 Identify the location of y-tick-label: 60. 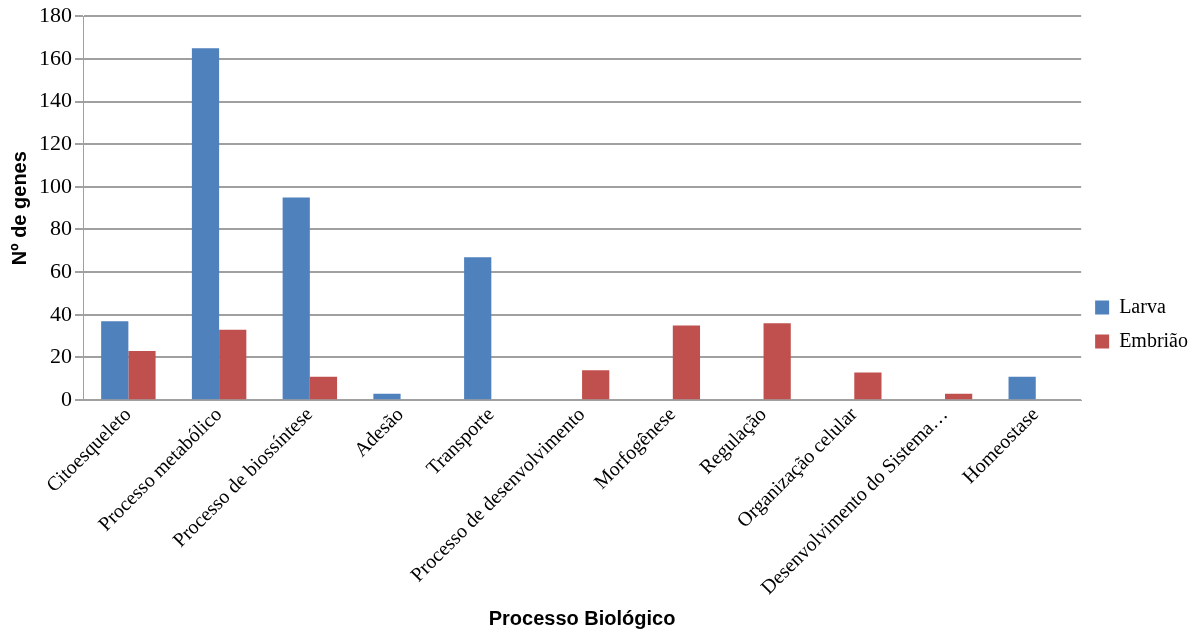
(61, 270).